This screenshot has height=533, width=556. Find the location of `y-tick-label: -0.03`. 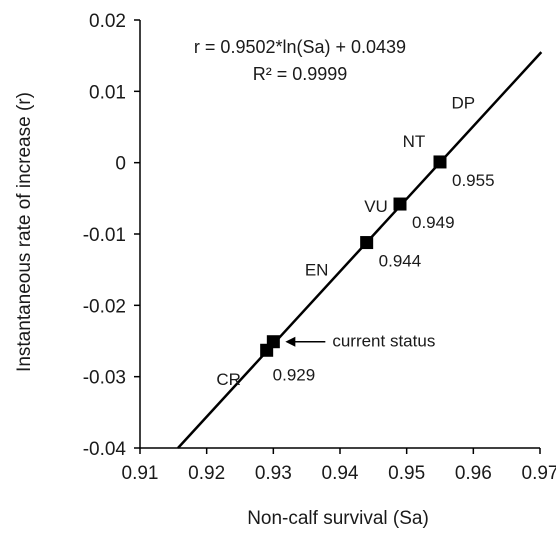

y-tick-label: -0.03 is located at coordinates (104, 378).